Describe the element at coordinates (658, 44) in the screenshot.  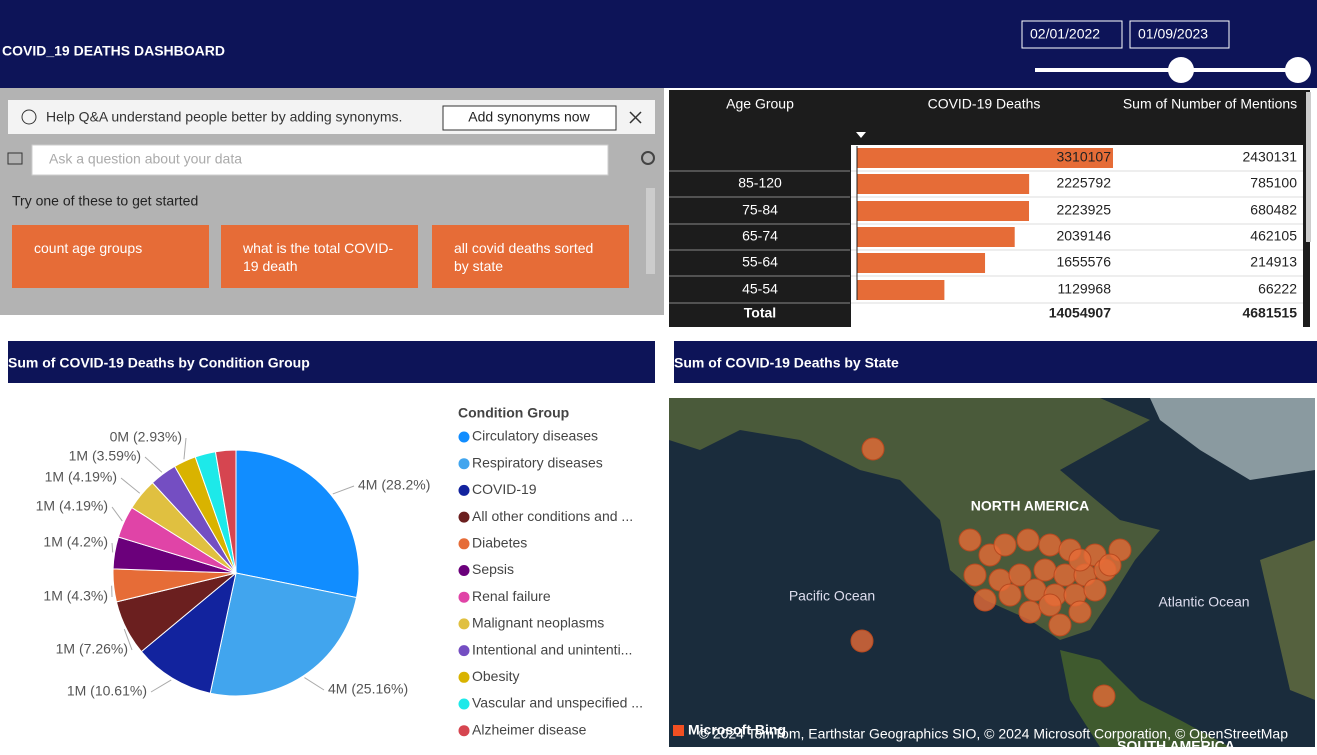
I see `header-bar` at that location.